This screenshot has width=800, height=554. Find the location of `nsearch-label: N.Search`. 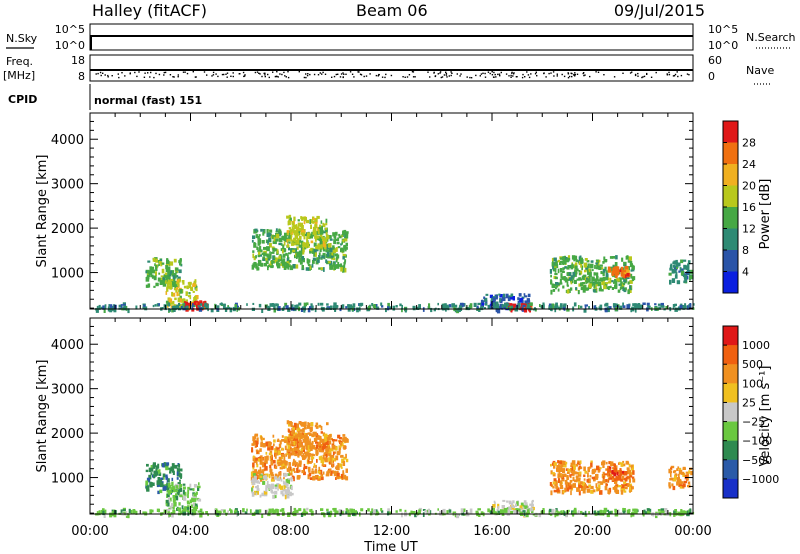

nsearch-label: N.Search is located at coordinates (771, 37).